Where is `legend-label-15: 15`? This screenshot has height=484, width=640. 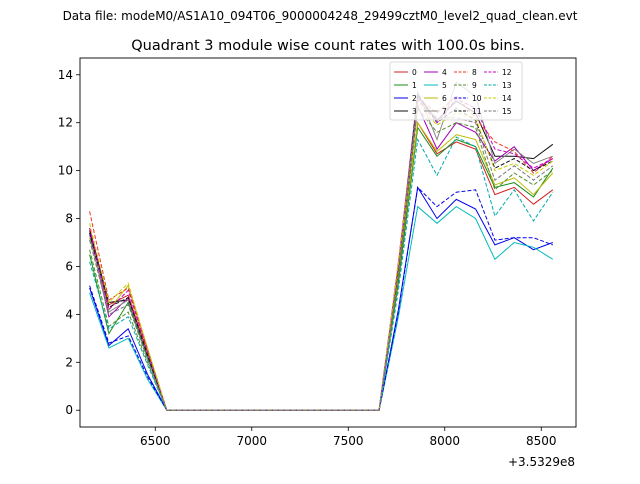
legend-label-15: 15 is located at coordinates (507, 111).